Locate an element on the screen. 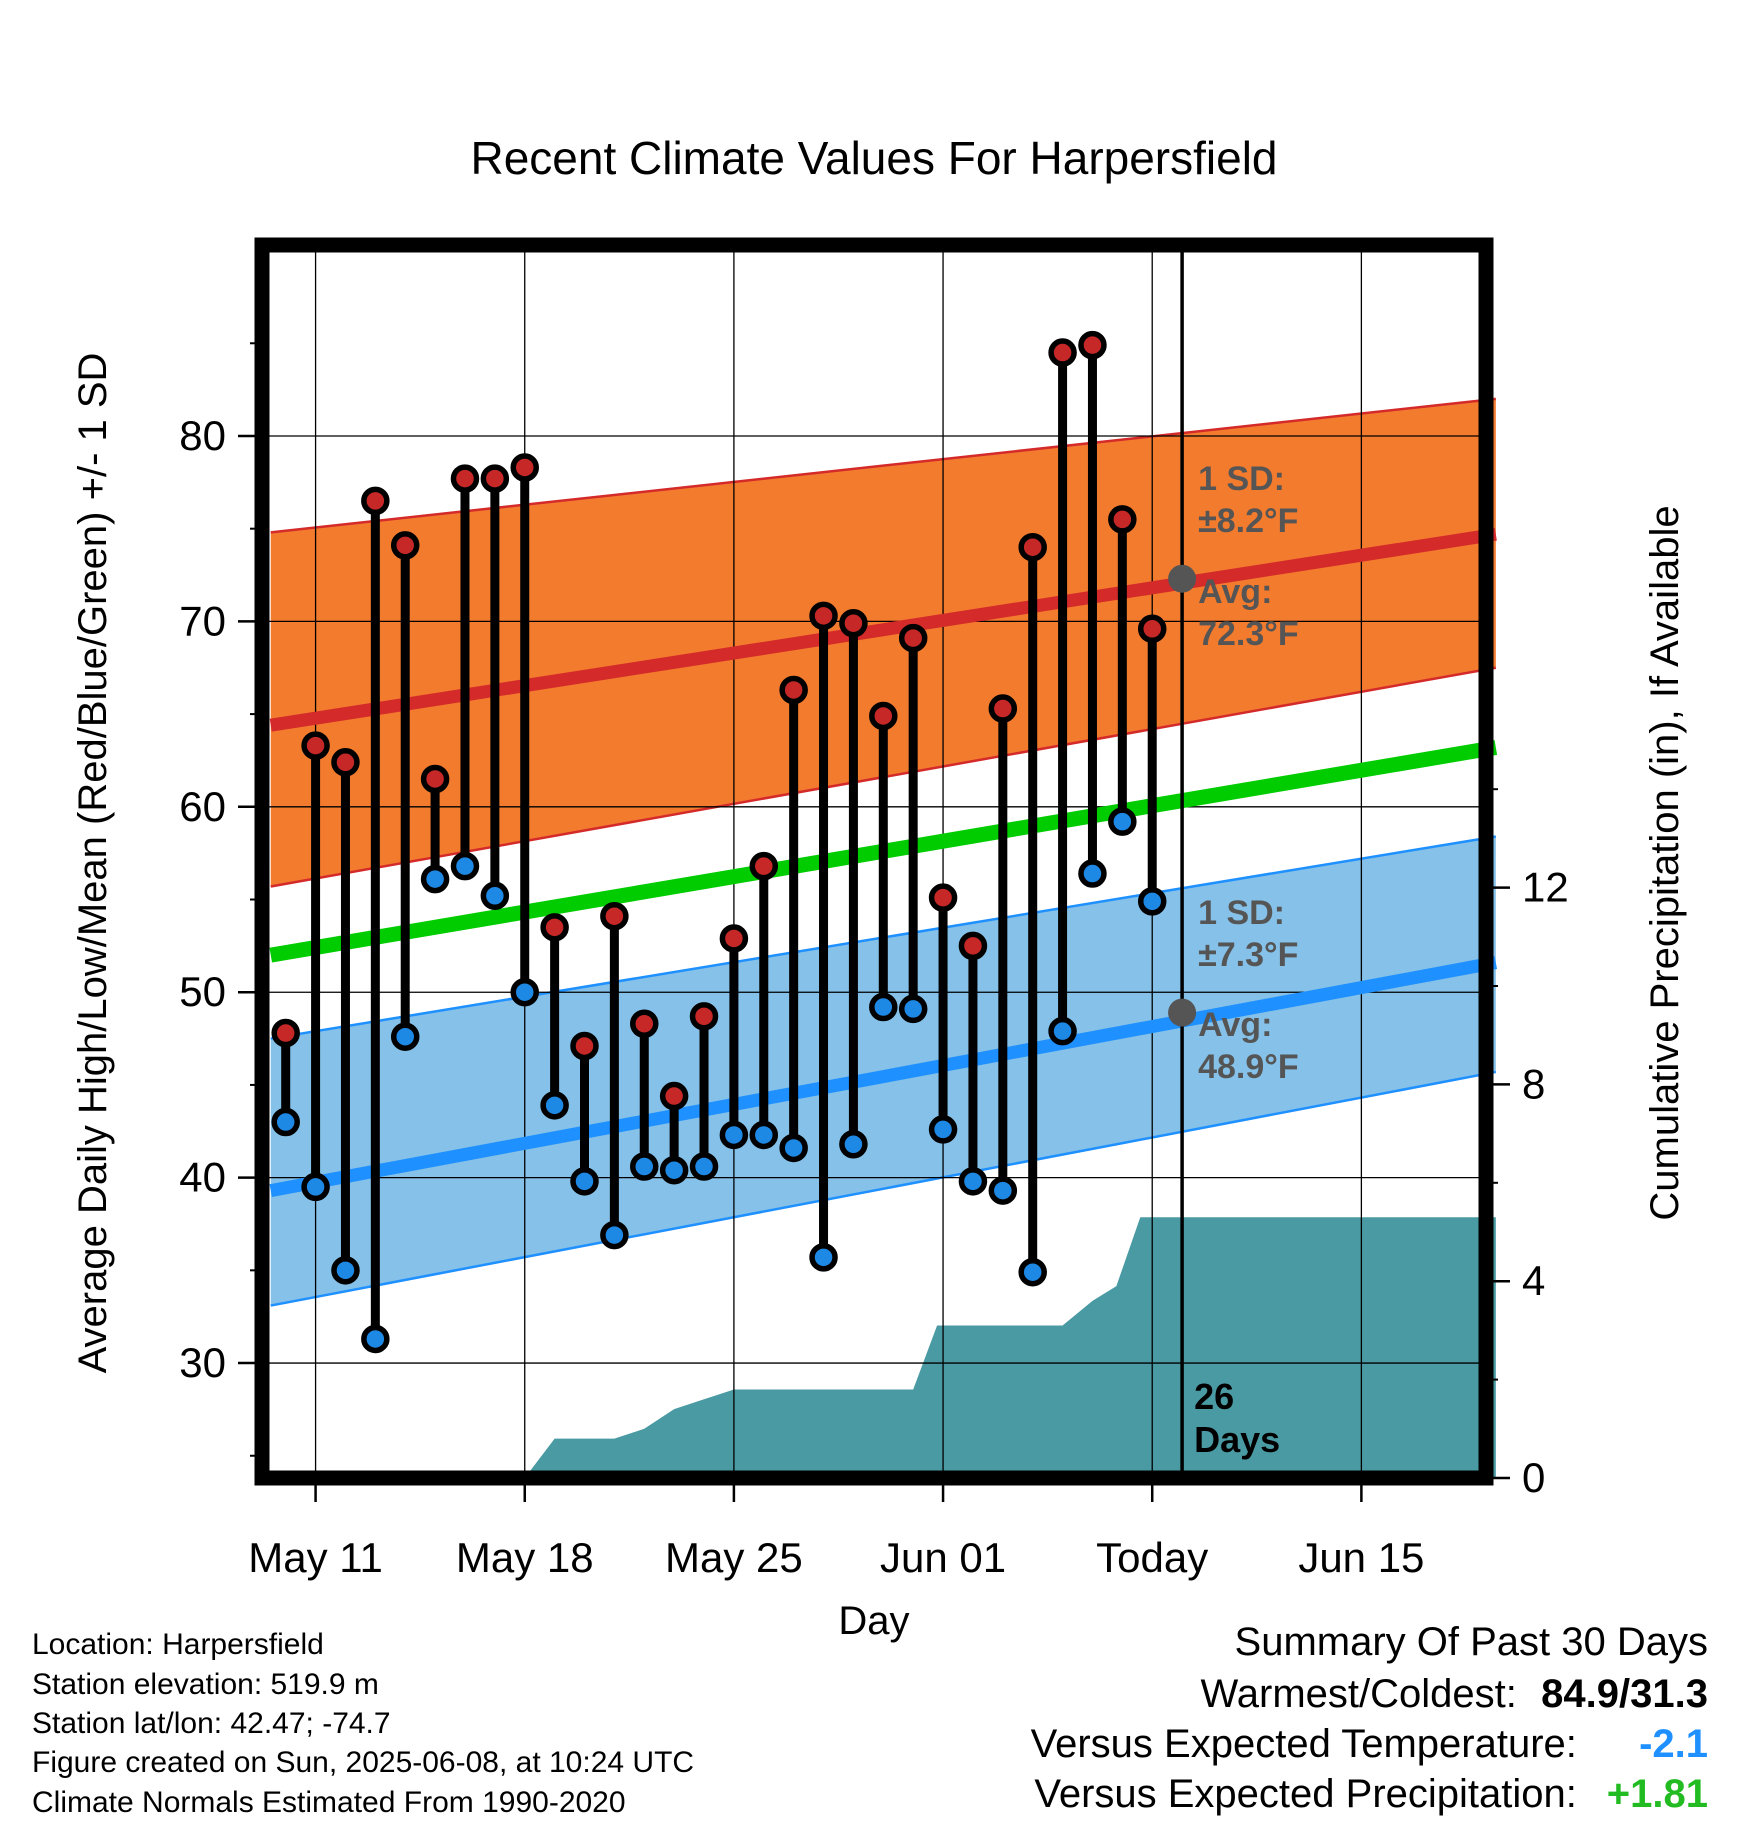  summary-precipitation-value: +1.81 is located at coordinates (1657, 1794).